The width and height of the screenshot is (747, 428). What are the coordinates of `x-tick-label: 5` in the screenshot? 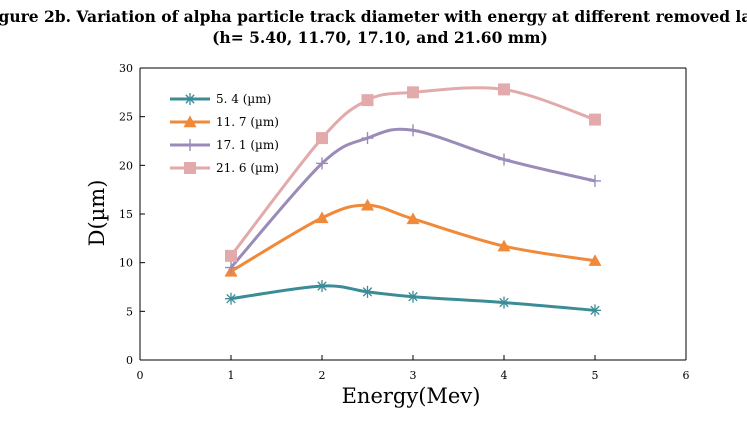 It's located at (595, 375).